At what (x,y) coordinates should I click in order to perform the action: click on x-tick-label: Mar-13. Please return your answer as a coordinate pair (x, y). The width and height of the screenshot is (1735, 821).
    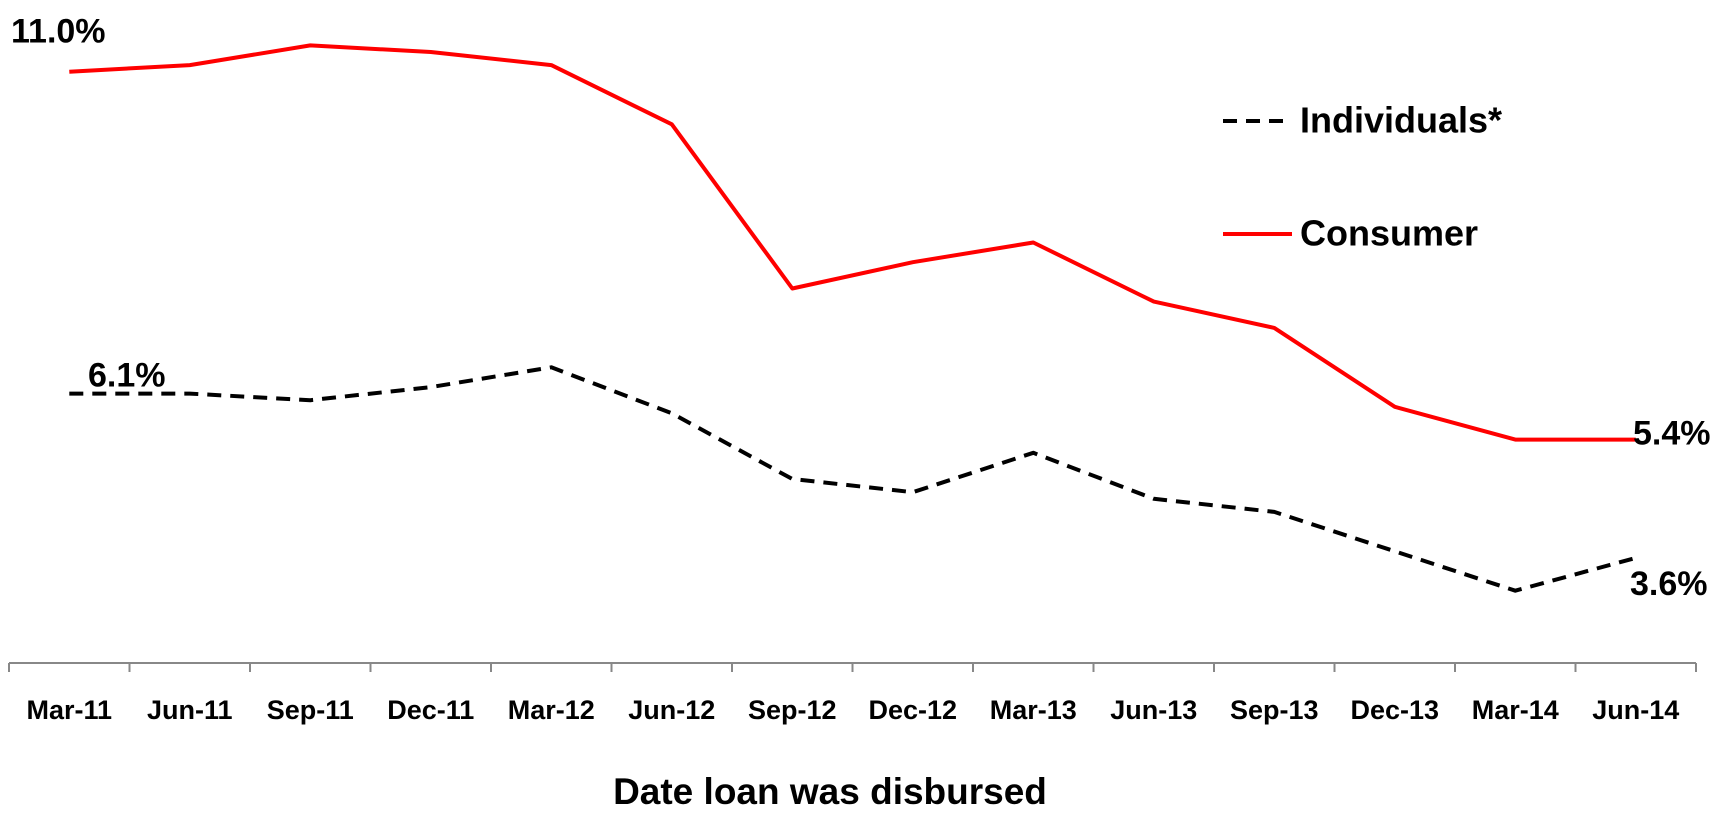
    Looking at the image, I should click on (1033, 710).